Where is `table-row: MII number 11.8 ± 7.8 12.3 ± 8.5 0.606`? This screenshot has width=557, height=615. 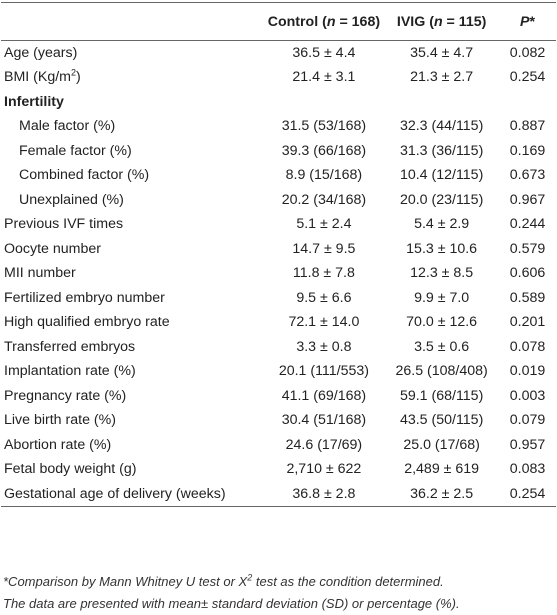 table-row: MII number 11.8 ± 7.8 12.3 ± 8.5 0.606 is located at coordinates (278, 273).